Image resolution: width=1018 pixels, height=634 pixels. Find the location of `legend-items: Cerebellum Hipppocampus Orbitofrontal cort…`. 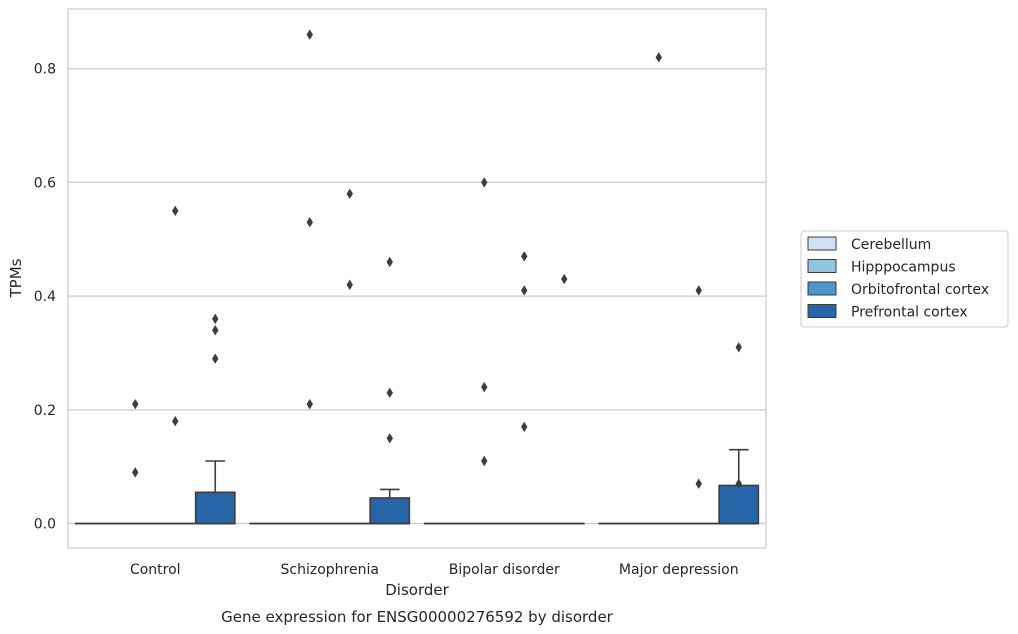

legend-items: Cerebellum Hipppocampus Orbitofrontal cort… is located at coordinates (898, 278).